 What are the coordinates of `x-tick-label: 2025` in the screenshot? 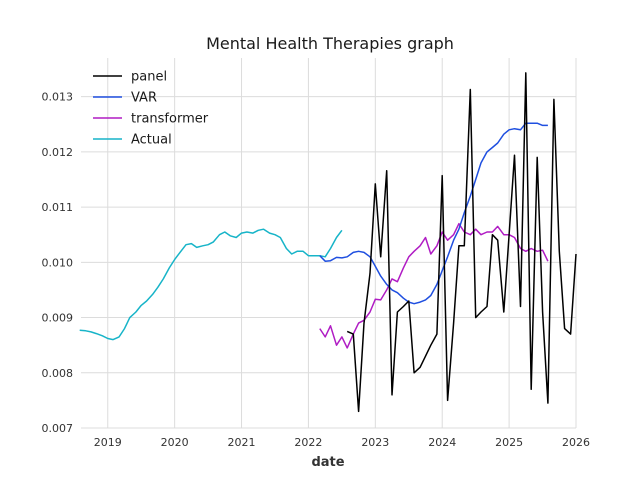 It's located at (509, 442).